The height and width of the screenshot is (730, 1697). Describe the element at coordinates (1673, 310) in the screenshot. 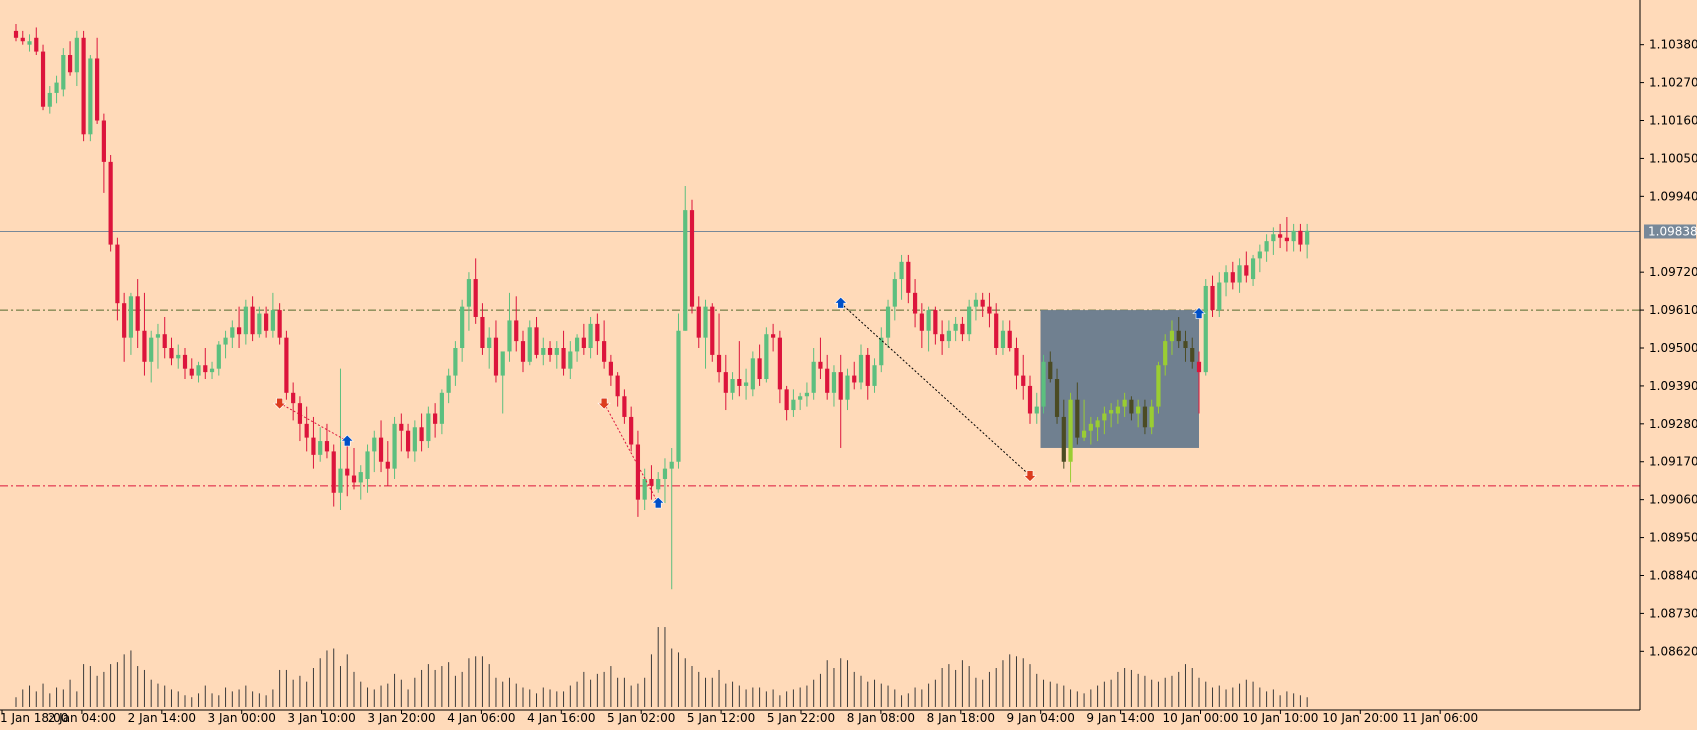

I see `price-tick-label: 1.09610` at that location.